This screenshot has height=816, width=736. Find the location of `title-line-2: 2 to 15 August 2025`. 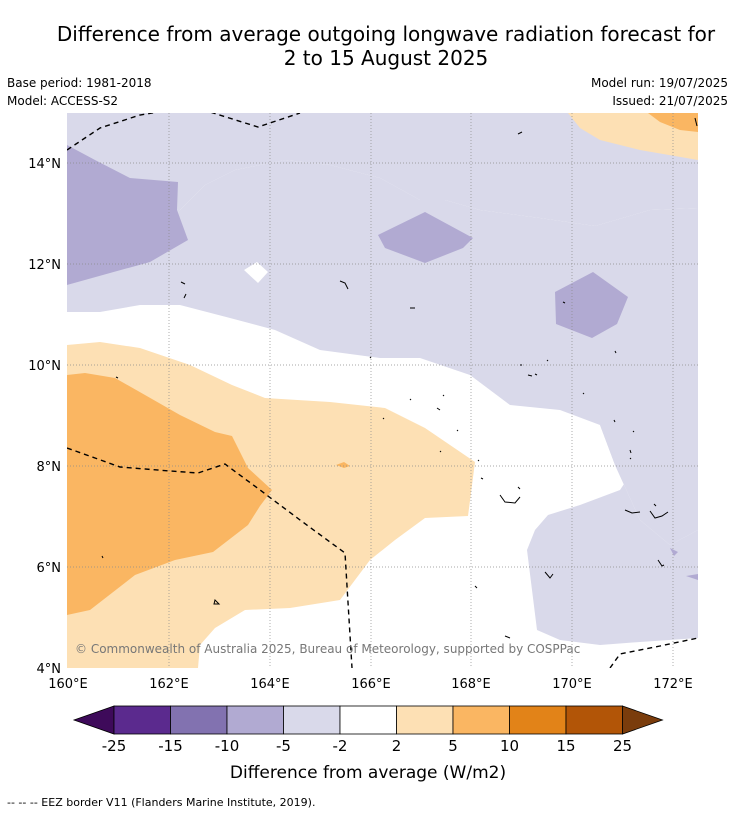

title-line-2: 2 to 15 August 2025 is located at coordinates (386, 58).